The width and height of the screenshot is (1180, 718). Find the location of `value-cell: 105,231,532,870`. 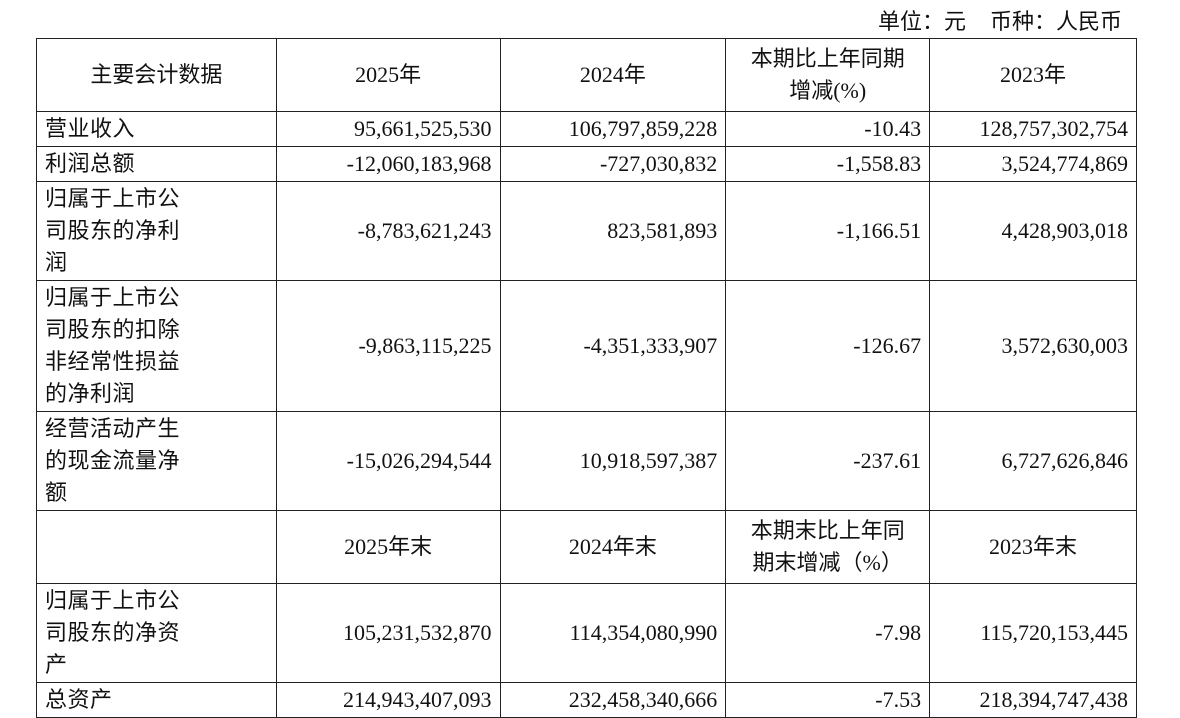

value-cell: 105,231,532,870 is located at coordinates (388, 633).